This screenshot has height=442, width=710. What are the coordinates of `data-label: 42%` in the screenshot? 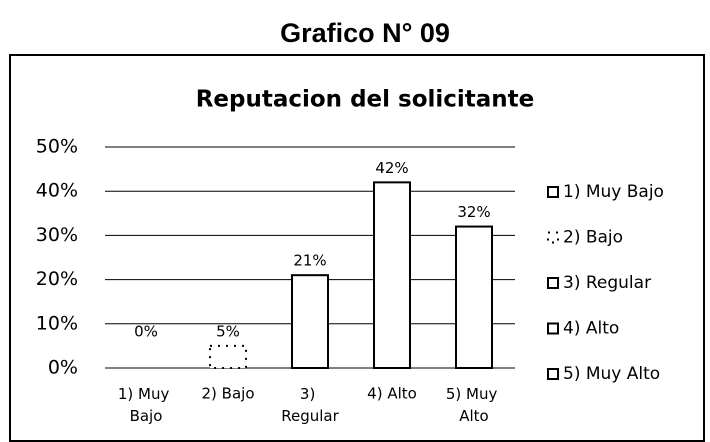 It's located at (391, 168).